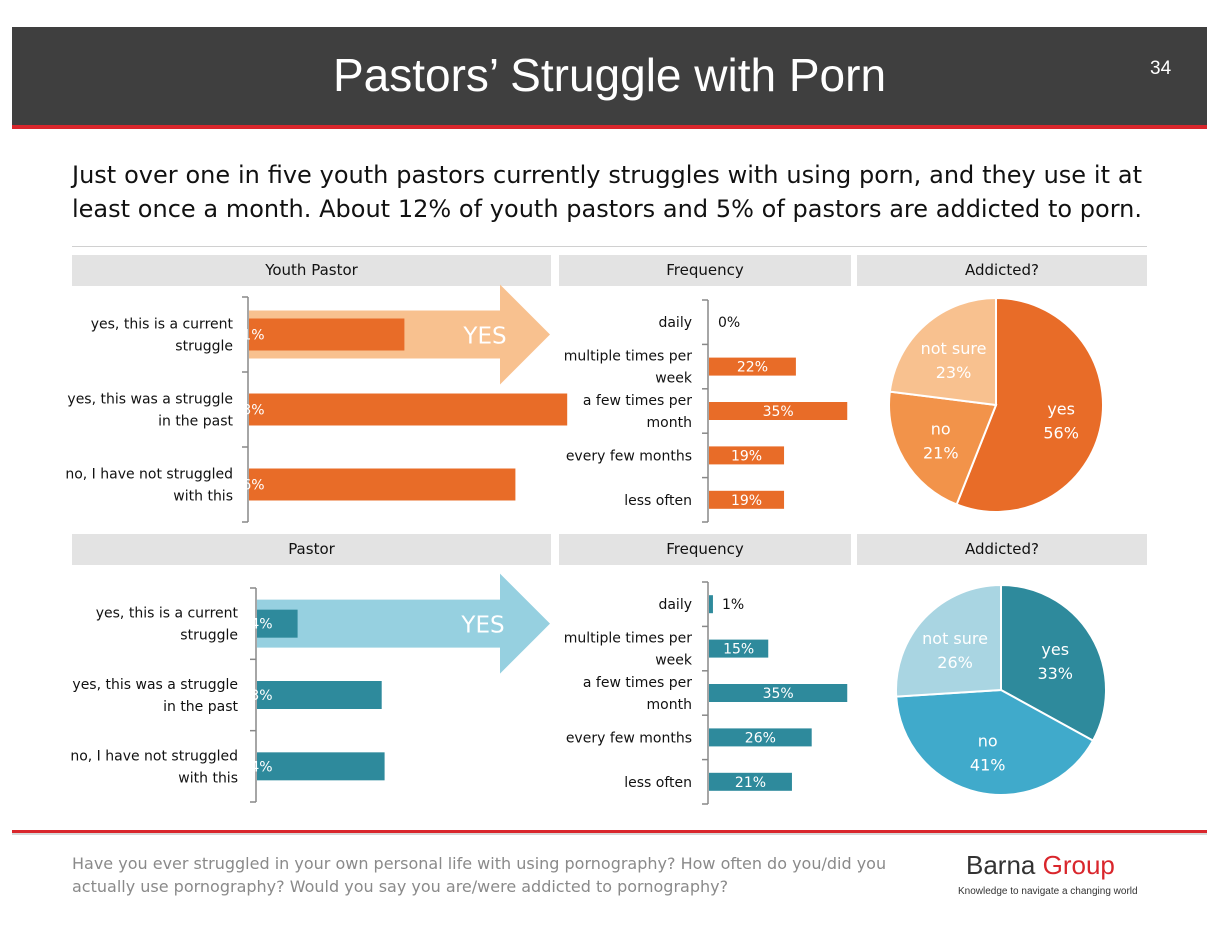  I want to click on title-bar, so click(609, 76).